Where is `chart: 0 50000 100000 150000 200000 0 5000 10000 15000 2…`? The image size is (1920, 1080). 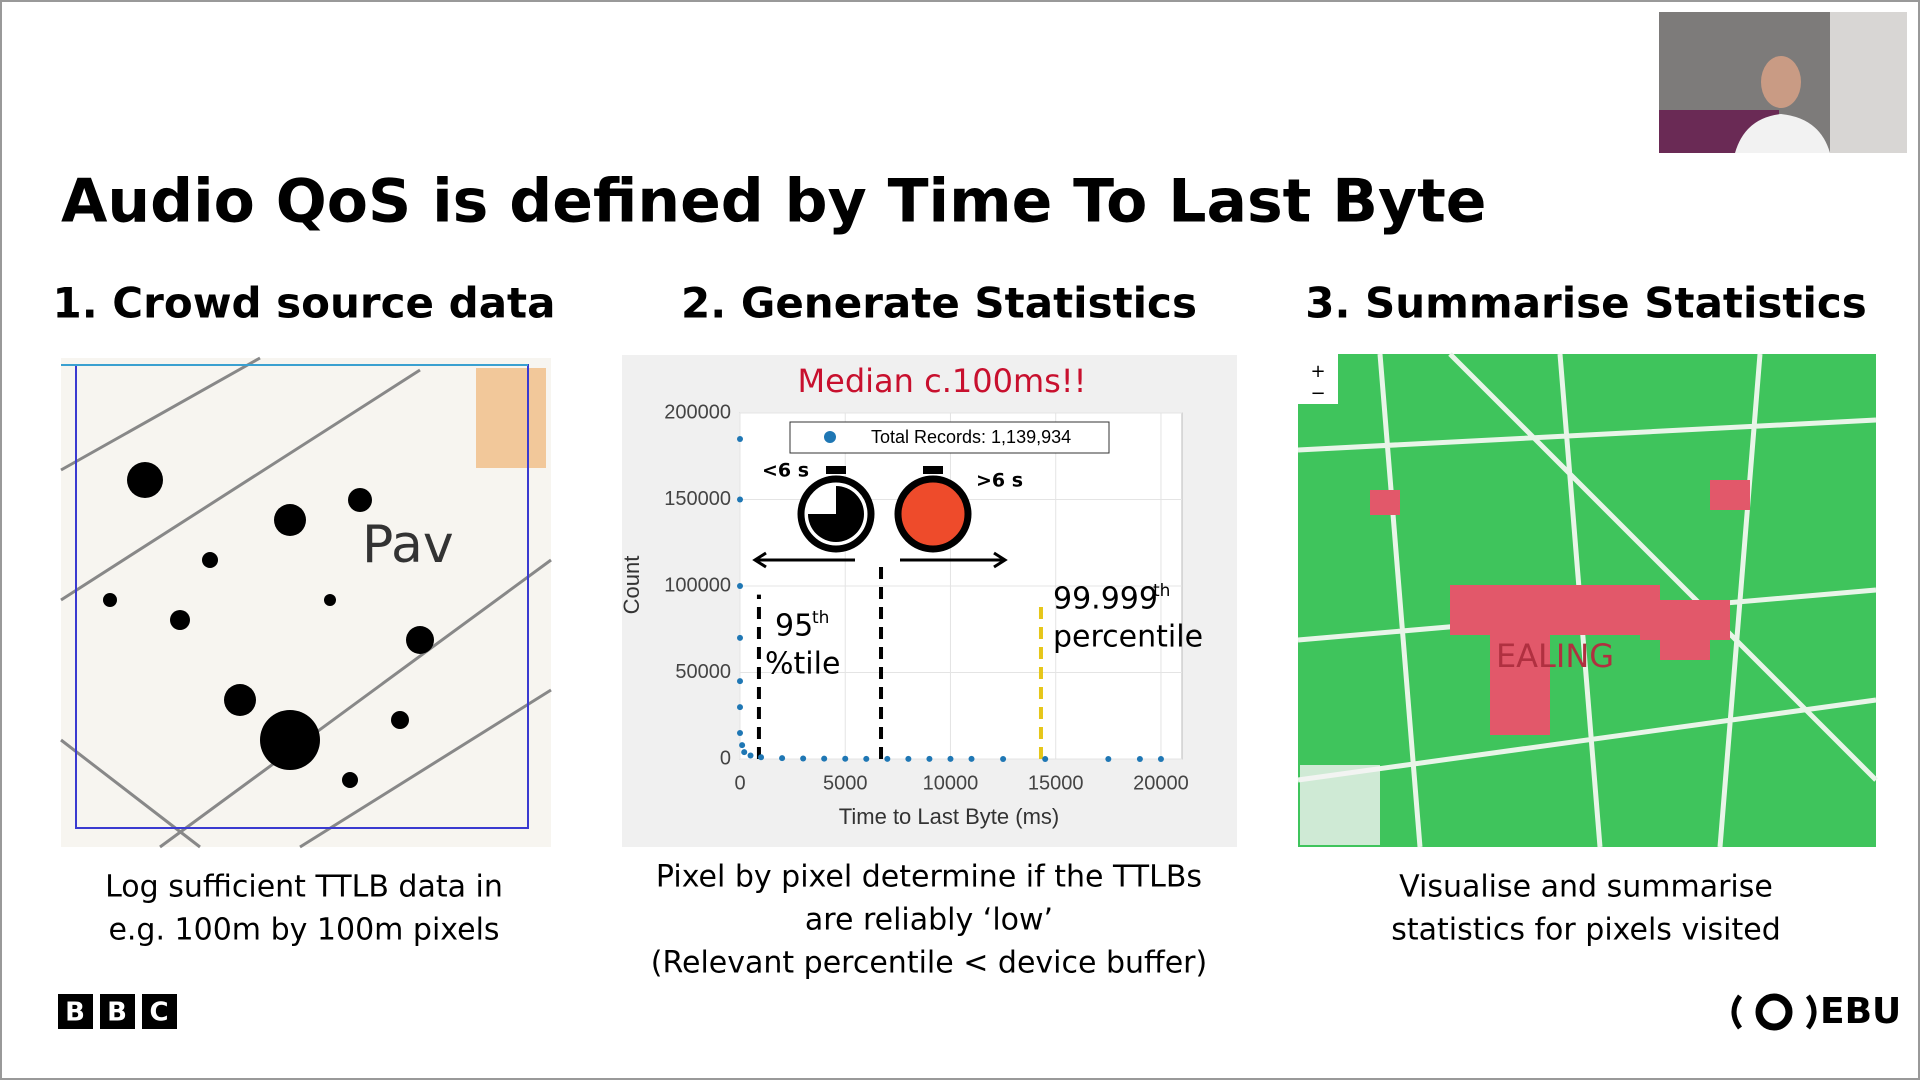
chart: 0 50000 100000 150000 200000 0 5000 10000 15000 2… is located at coordinates (926, 597).